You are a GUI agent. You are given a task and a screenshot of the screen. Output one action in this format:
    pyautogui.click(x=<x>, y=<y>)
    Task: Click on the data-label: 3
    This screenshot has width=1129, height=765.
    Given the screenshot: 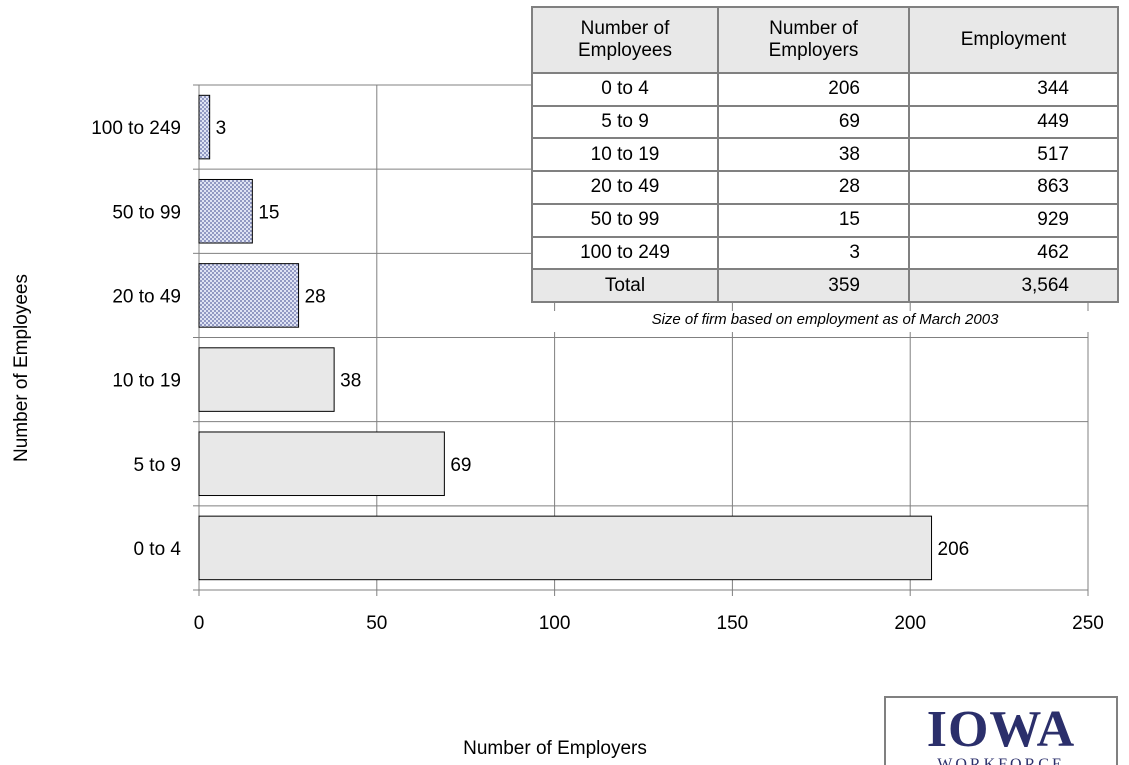 What is the action you would take?
    pyautogui.click(x=221, y=128)
    